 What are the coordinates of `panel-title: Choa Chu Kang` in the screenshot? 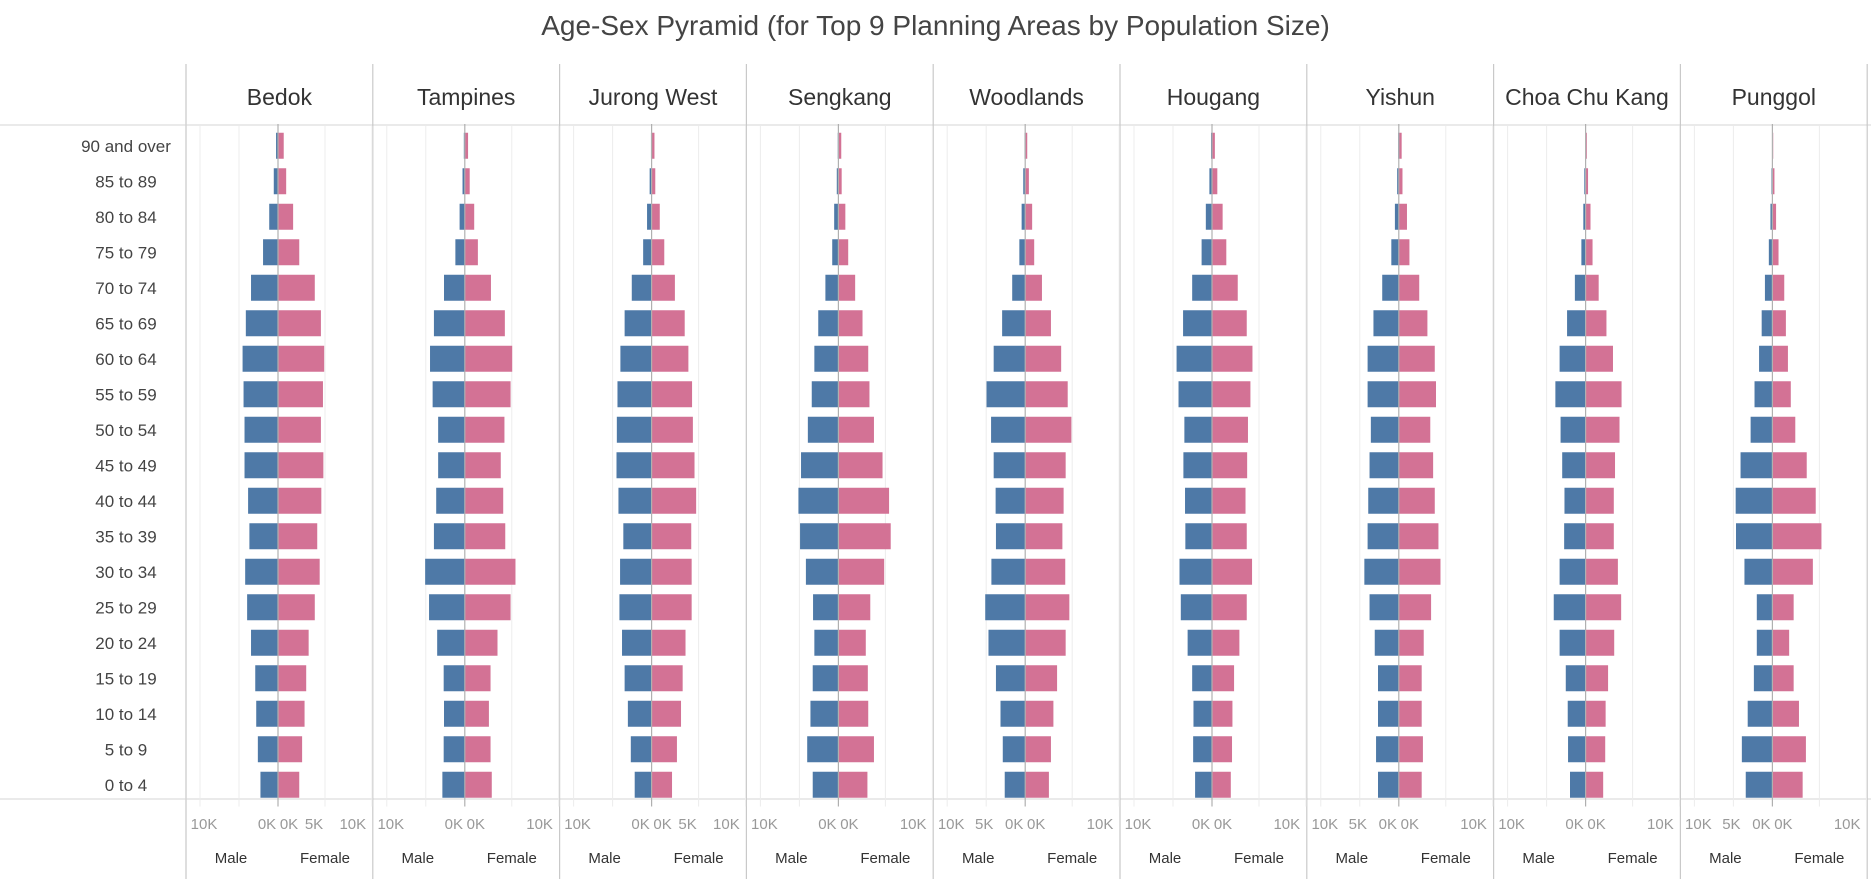 It's located at (1587, 97).